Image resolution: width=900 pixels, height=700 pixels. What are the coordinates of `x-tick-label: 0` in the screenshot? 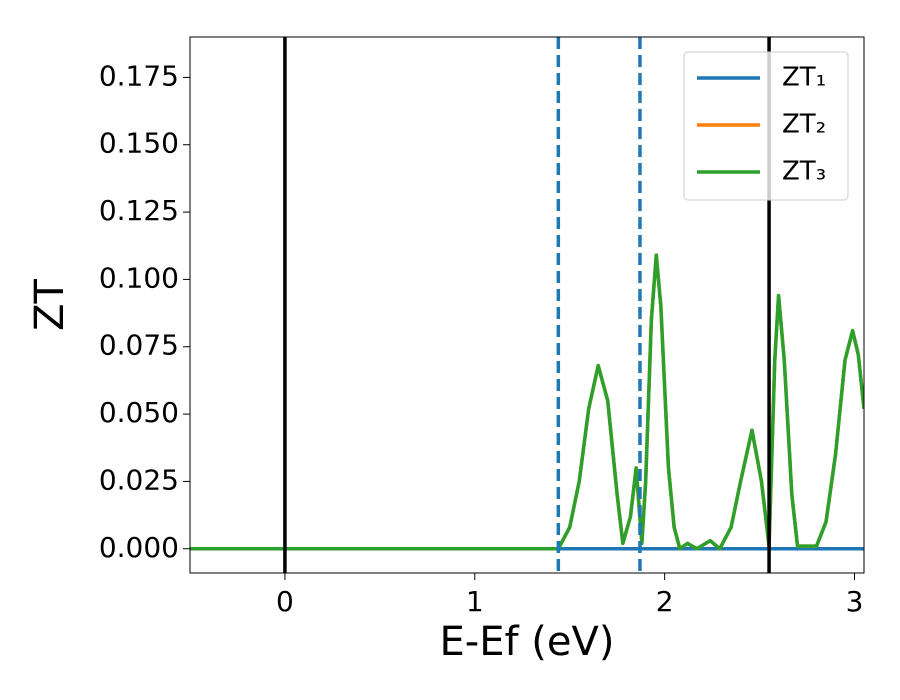 It's located at (285, 601).